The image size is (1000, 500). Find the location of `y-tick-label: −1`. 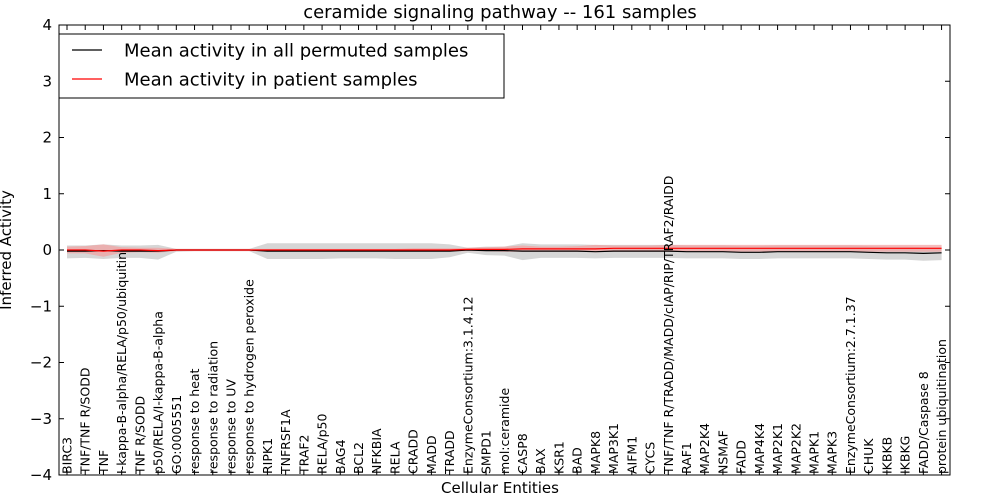

y-tick-label: −1 is located at coordinates (41, 306).